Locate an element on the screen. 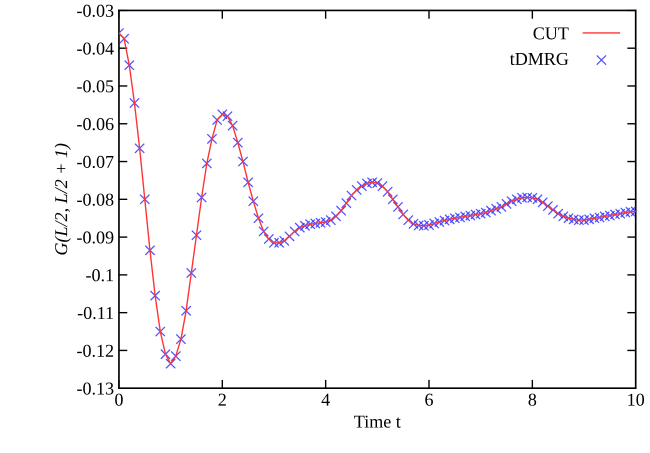 The height and width of the screenshot is (453, 650). x-axis-title: Time t is located at coordinates (377, 422).